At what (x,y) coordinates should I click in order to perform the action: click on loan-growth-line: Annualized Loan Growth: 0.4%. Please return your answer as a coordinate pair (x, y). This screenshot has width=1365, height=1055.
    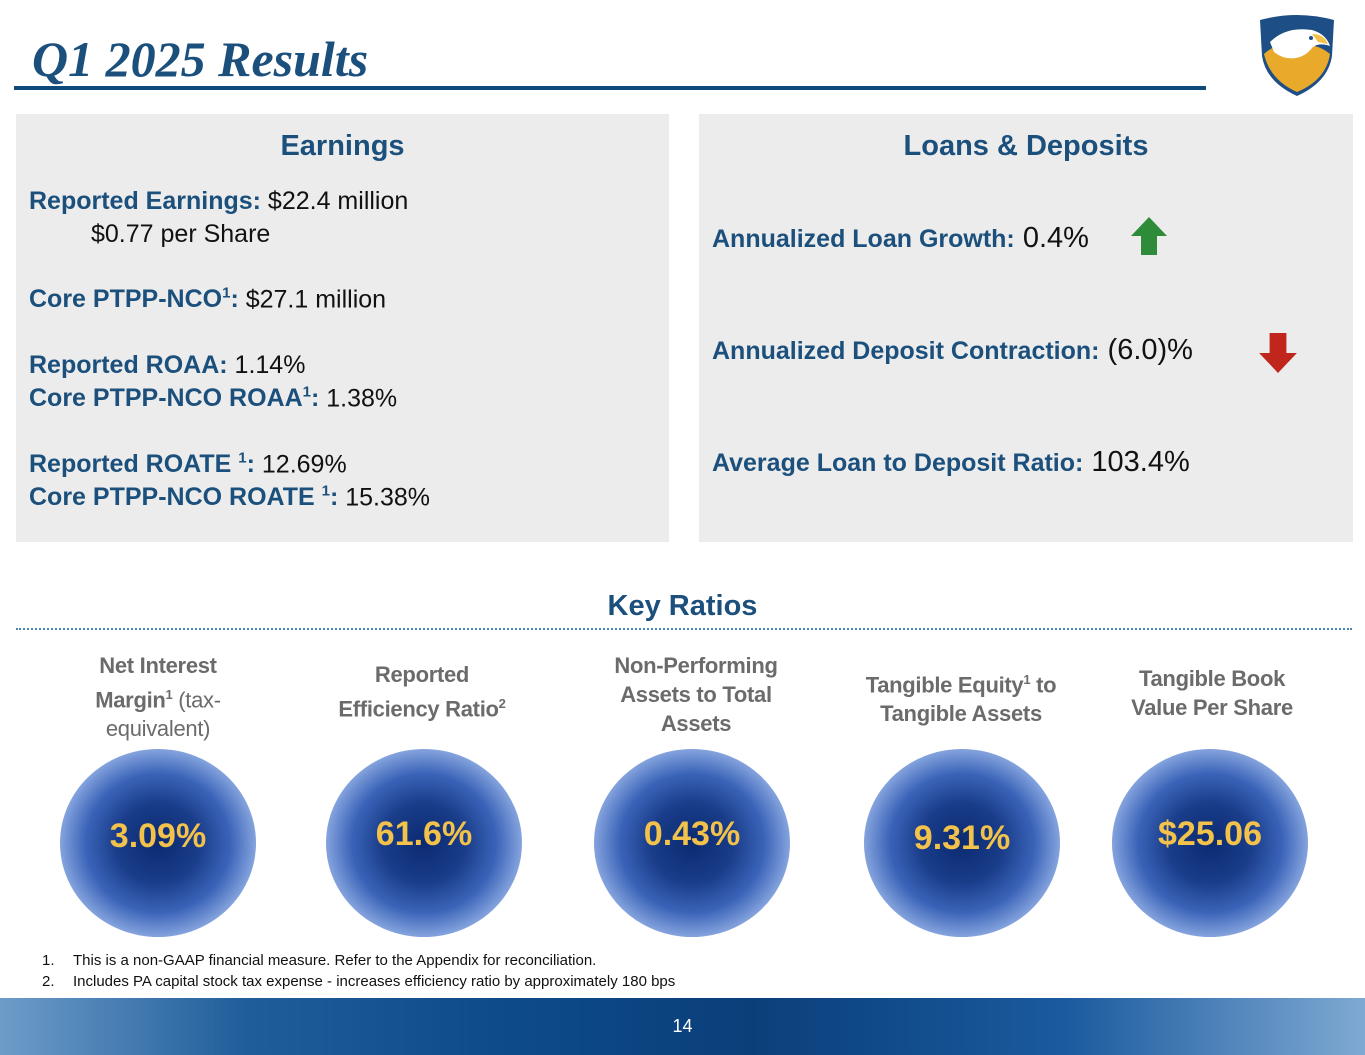
    Looking at the image, I should click on (900, 238).